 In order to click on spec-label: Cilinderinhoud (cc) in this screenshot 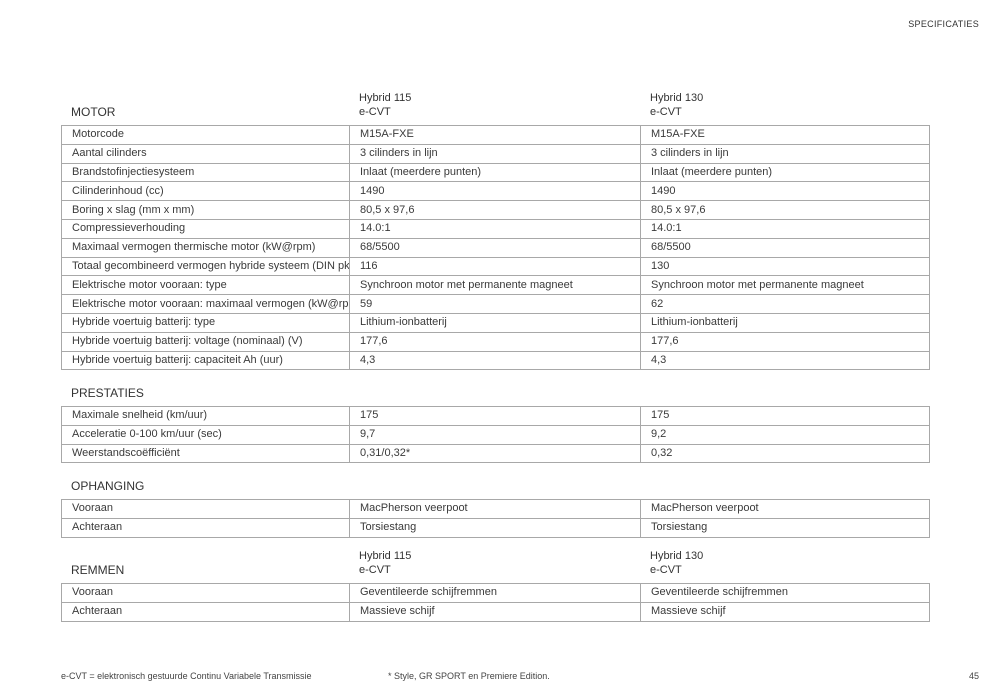, I will do `click(205, 191)`.